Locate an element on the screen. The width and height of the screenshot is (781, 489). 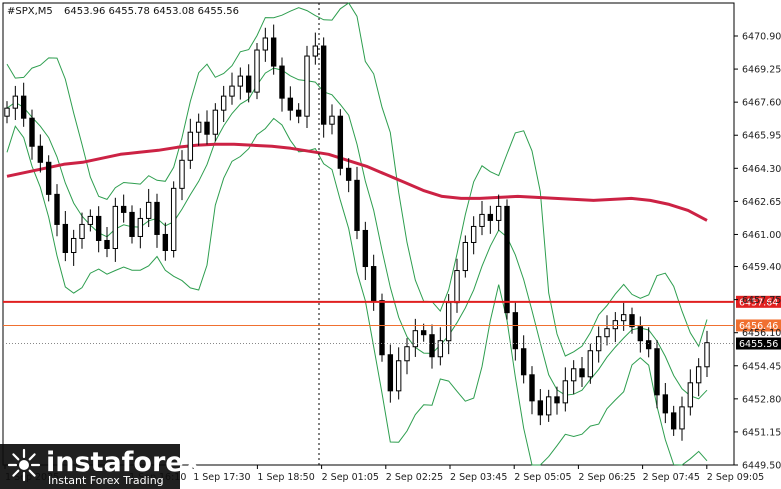
ma-line is located at coordinates (357, 182).